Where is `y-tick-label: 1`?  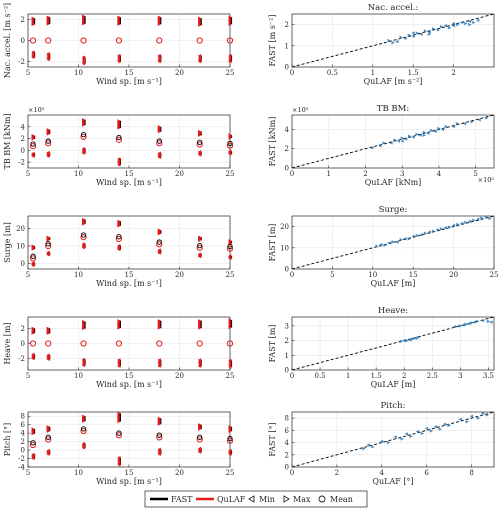 y-tick-label: 1 is located at coordinates (287, 356).